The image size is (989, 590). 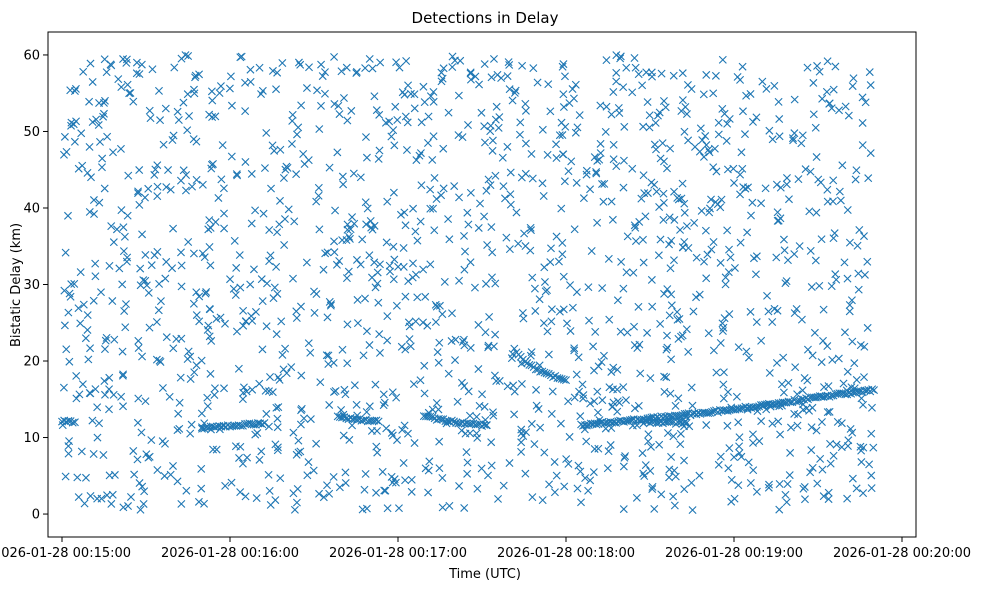 What do you see at coordinates (484, 574) in the screenshot?
I see `x-axis-label: Time (UTC)` at bounding box center [484, 574].